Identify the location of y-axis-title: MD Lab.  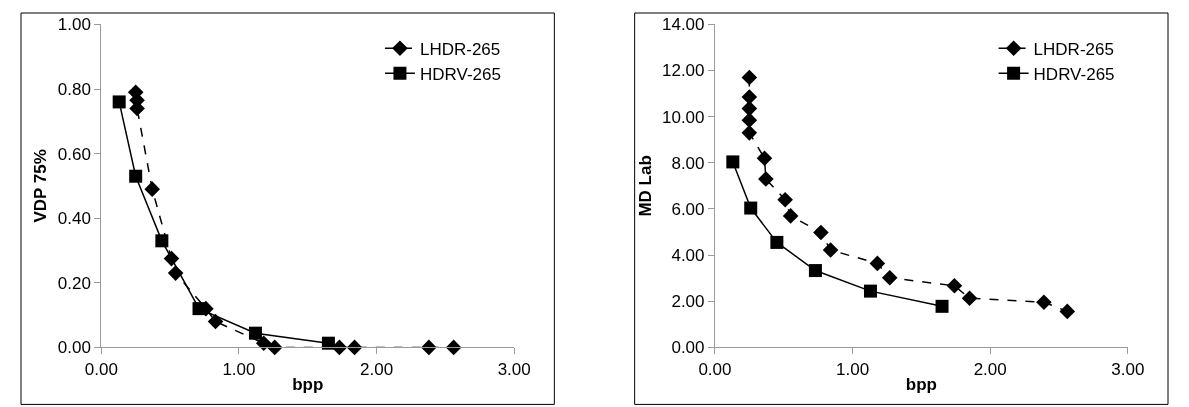
(645, 186).